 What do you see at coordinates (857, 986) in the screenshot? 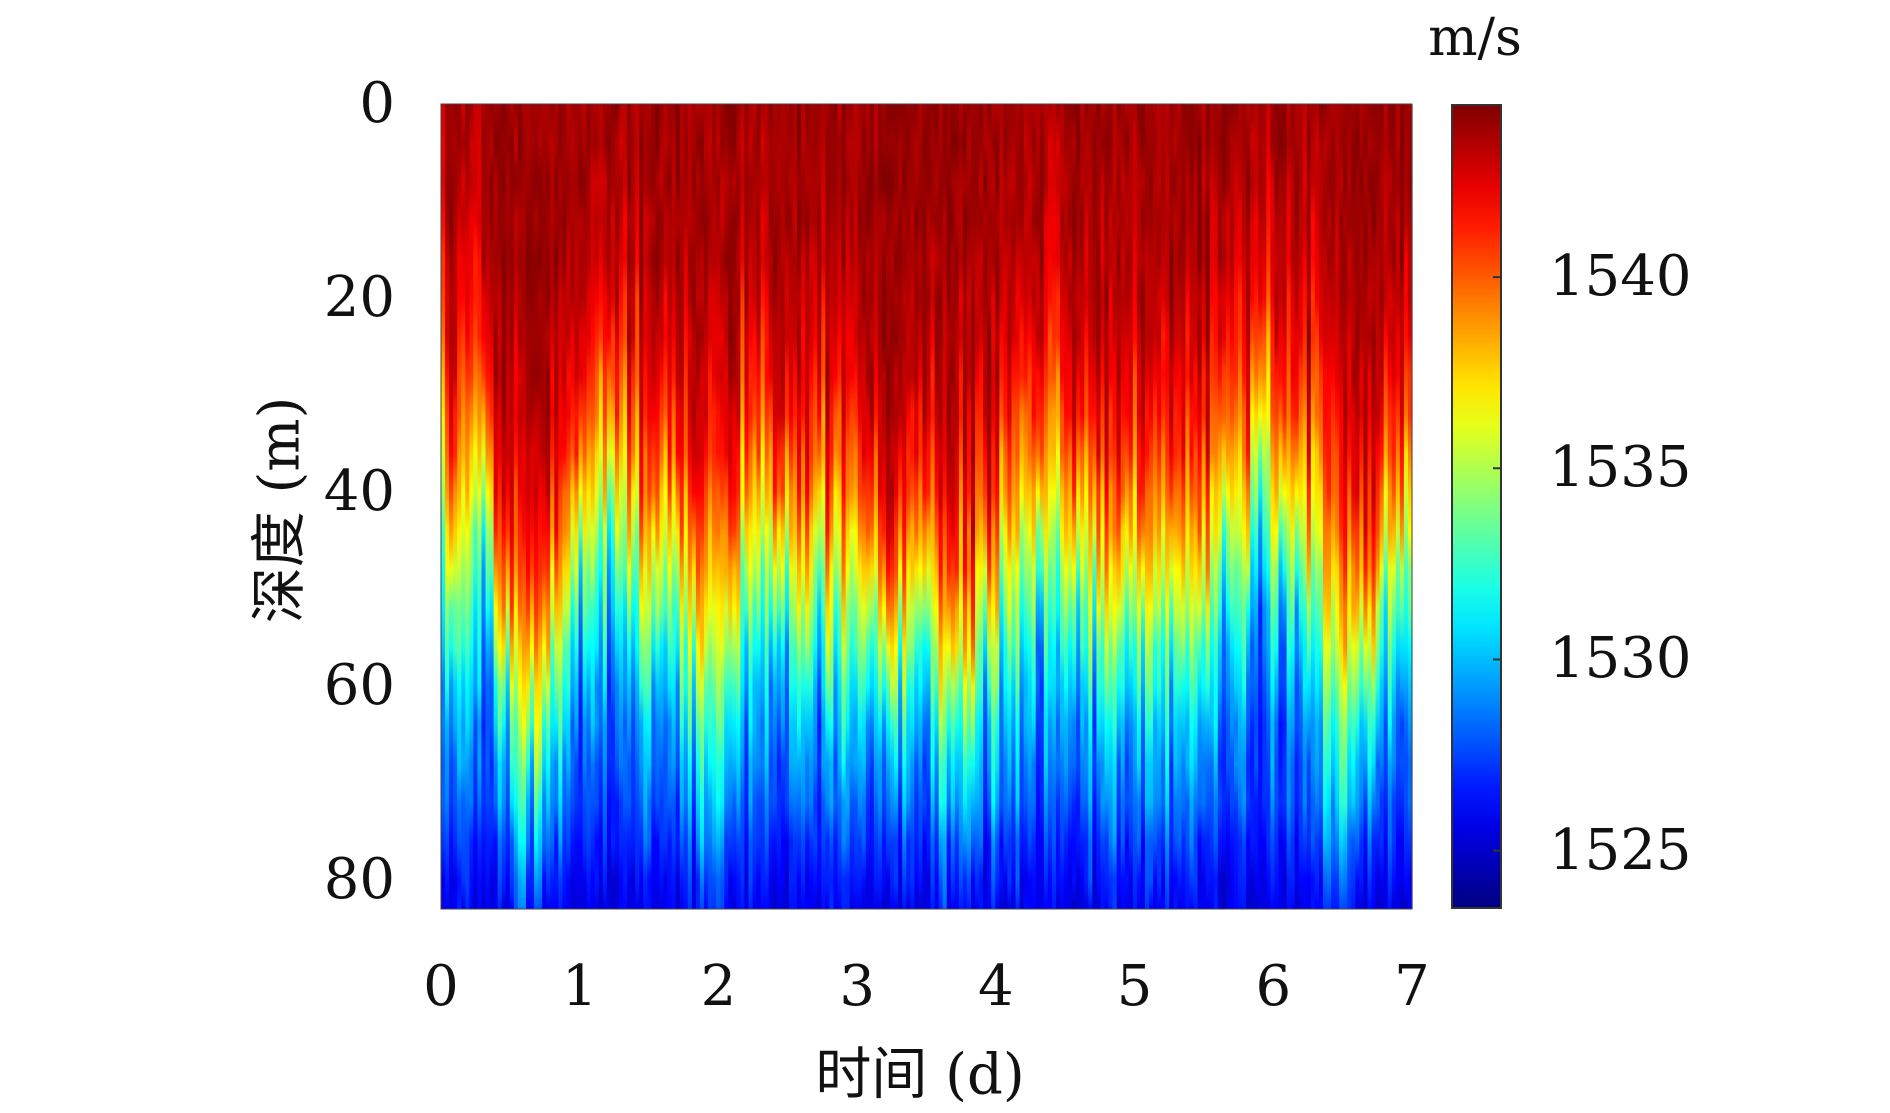
I see `x-tick-label: 3` at bounding box center [857, 986].